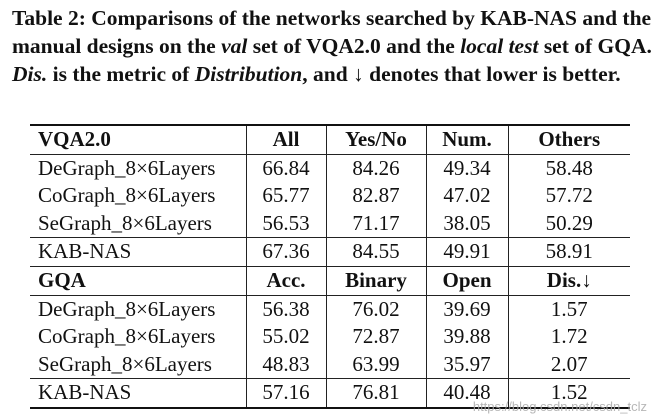  What do you see at coordinates (568, 309) in the screenshot?
I see `value-cell: 1.57` at bounding box center [568, 309].